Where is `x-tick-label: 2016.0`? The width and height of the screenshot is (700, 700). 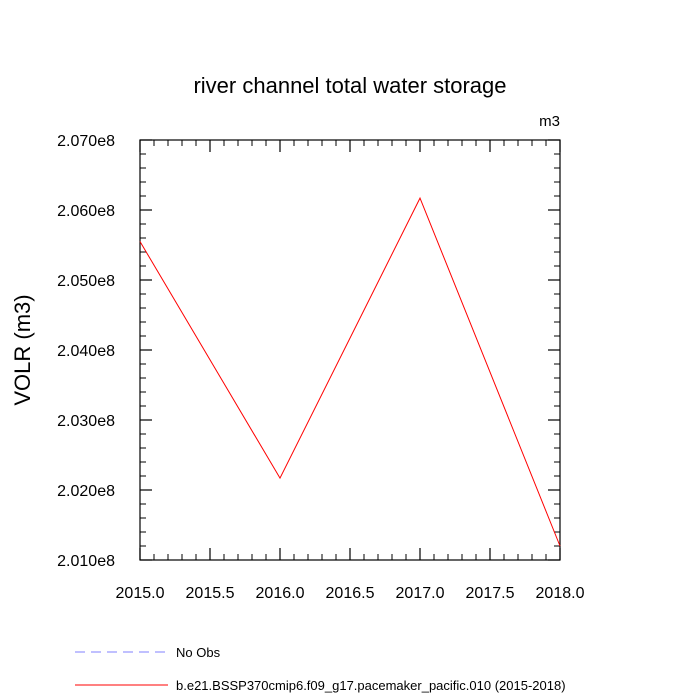 x-tick-label: 2016.0 is located at coordinates (280, 593).